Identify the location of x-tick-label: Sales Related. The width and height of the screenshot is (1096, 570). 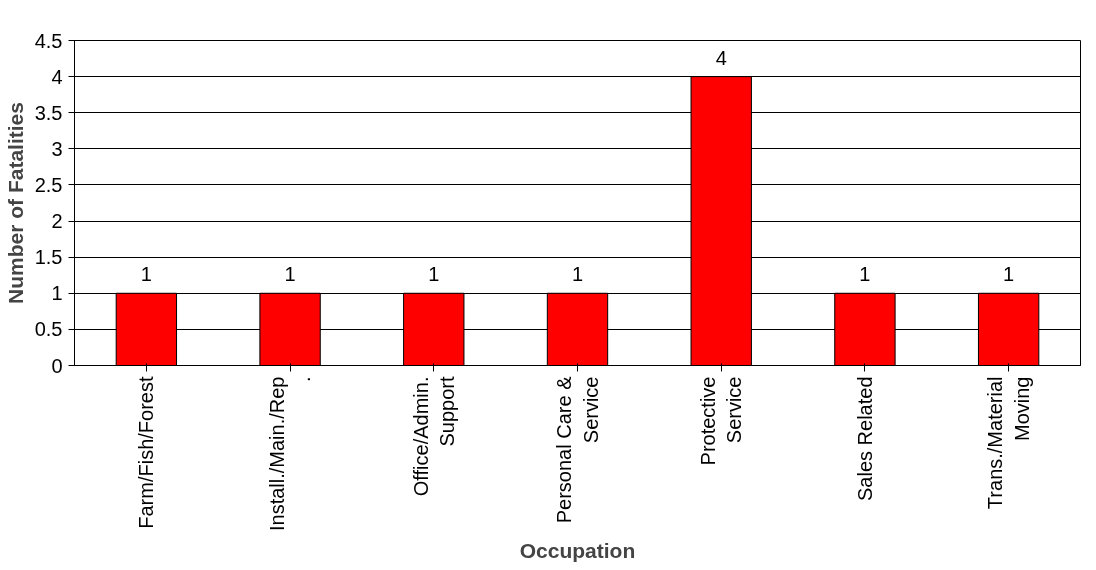
(864, 439).